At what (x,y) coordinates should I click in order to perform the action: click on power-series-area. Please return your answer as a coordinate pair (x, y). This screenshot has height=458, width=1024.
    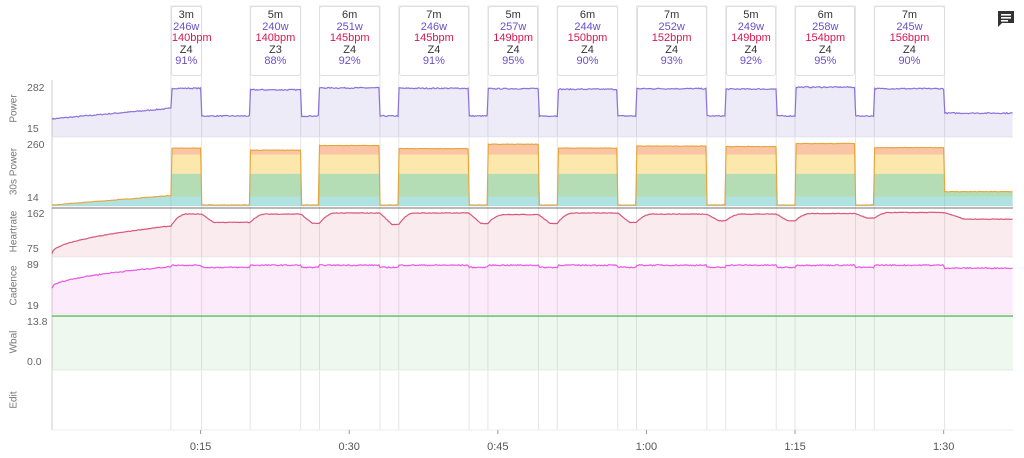
    Looking at the image, I should click on (532, 111).